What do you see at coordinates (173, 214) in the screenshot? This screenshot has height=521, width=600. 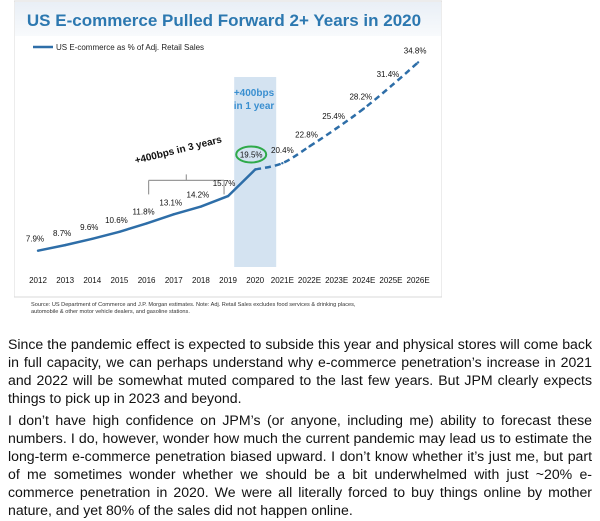 I see `data-point-2017` at bounding box center [173, 214].